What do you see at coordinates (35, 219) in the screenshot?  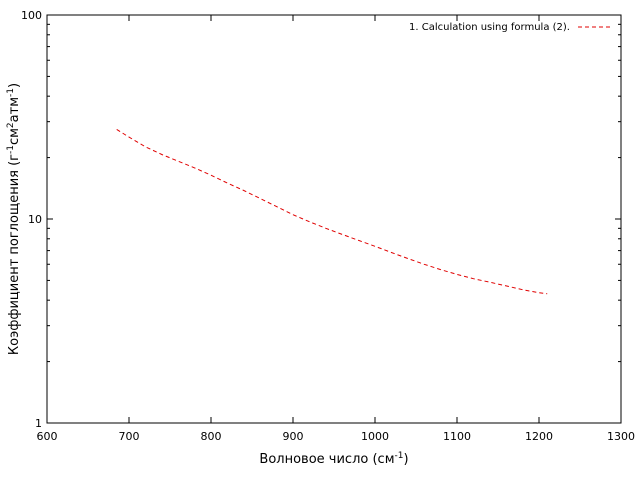 I see `y-tick-label: 10` at bounding box center [35, 219].